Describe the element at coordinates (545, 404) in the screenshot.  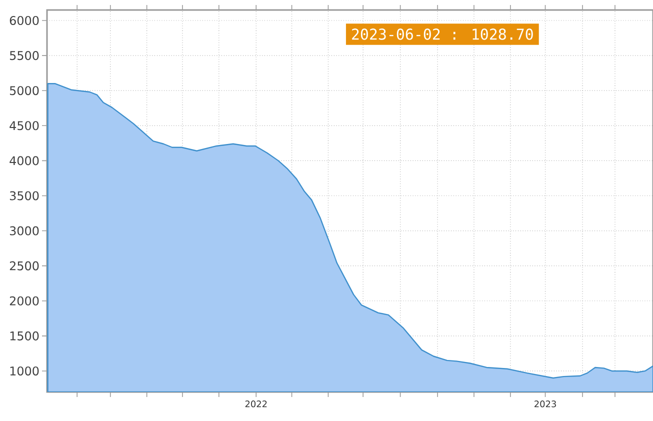
I see `x-tick-label: 2023` at that location.